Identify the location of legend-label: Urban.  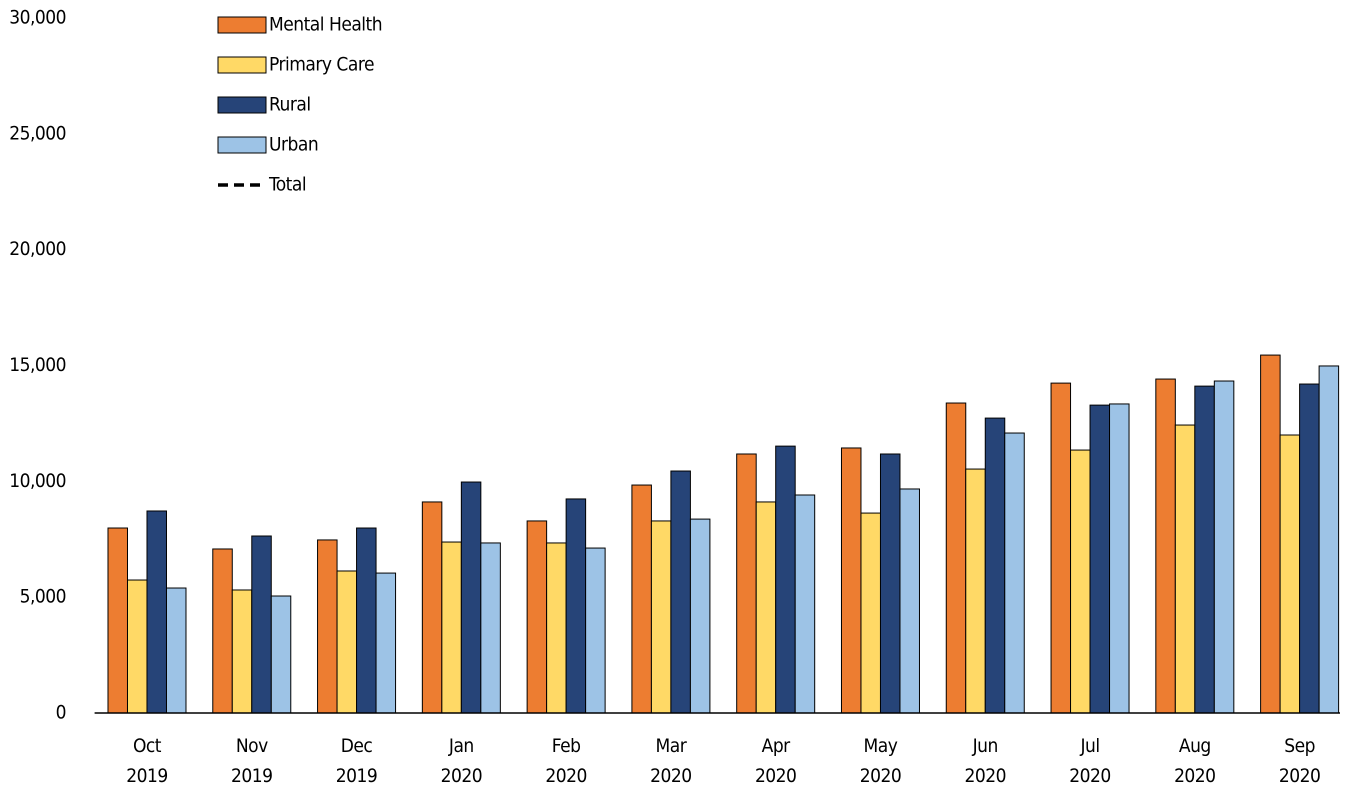
(293, 145).